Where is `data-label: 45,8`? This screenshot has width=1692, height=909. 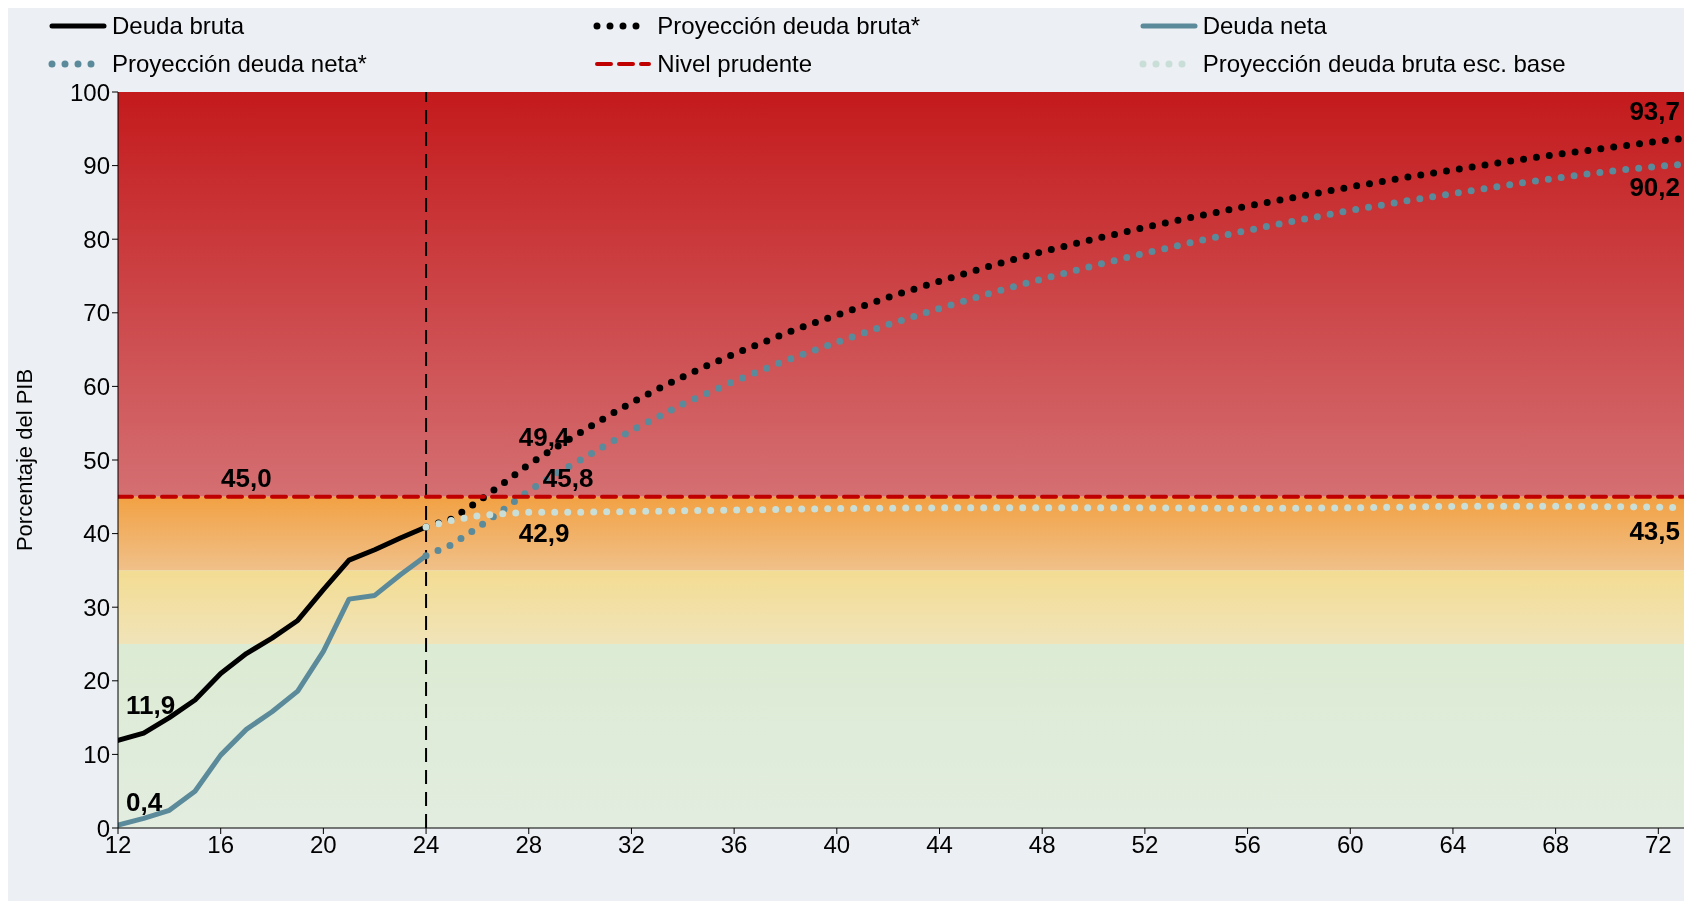
data-label: 45,8 is located at coordinates (568, 477).